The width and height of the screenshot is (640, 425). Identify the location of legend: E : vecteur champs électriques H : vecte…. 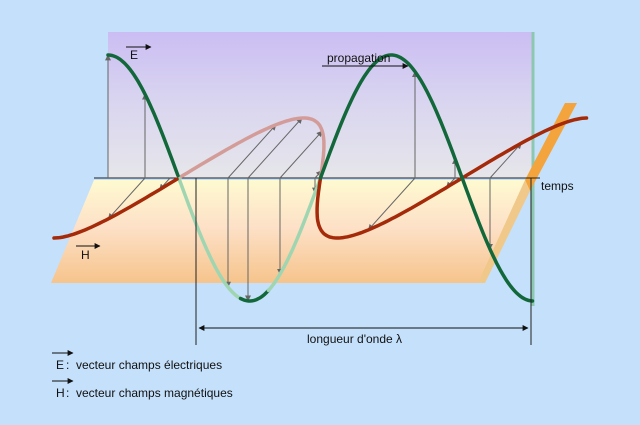
(142, 375).